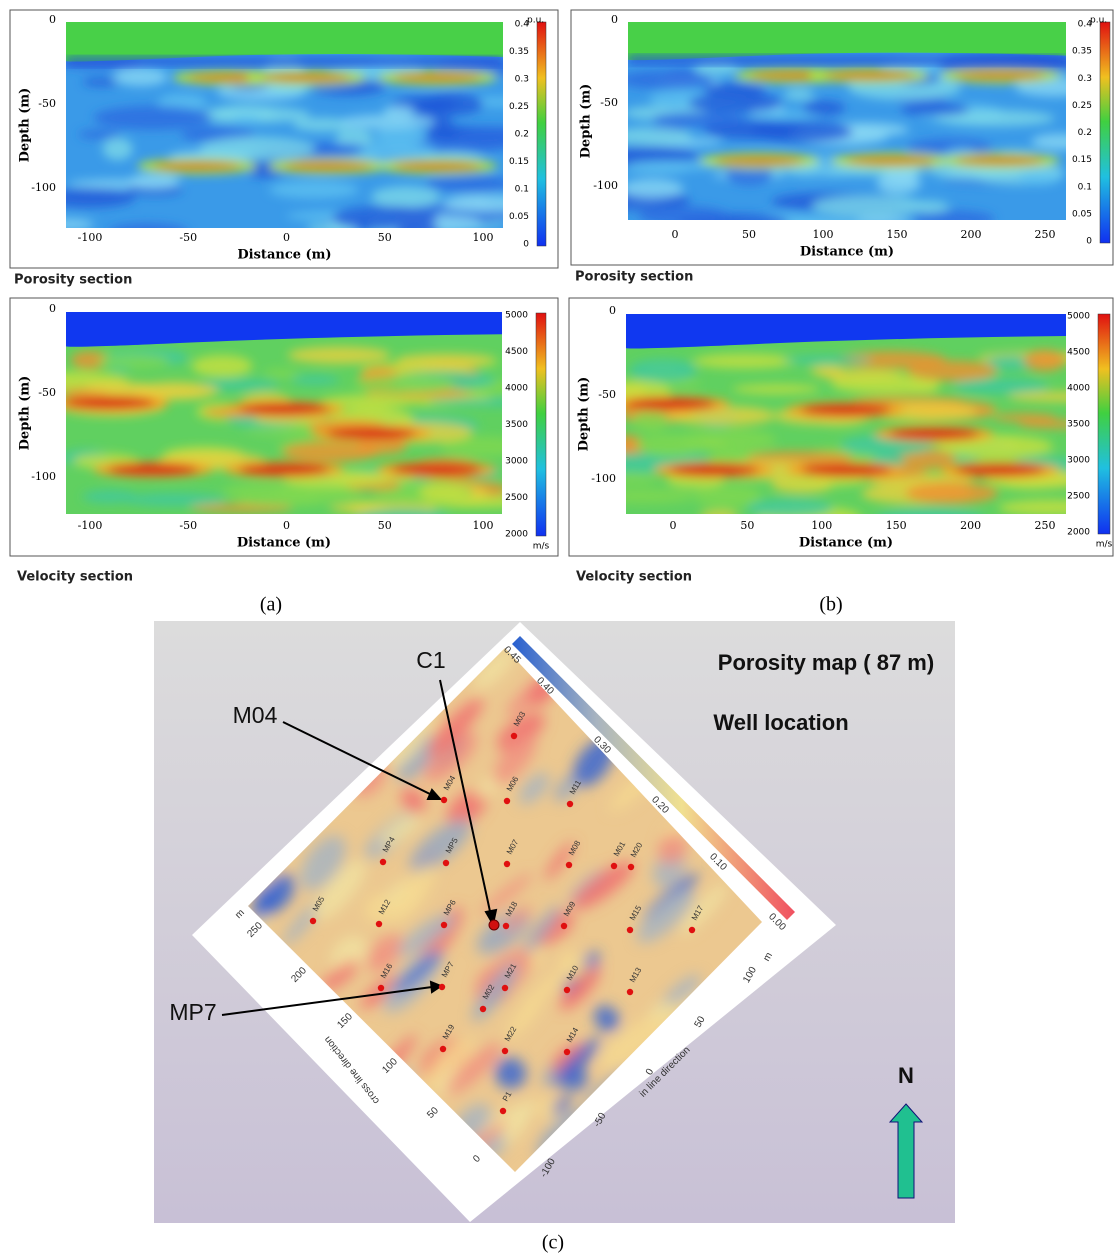  Describe the element at coordinates (1078, 533) in the screenshot. I see `colorbar-tick-label: 2000` at that location.